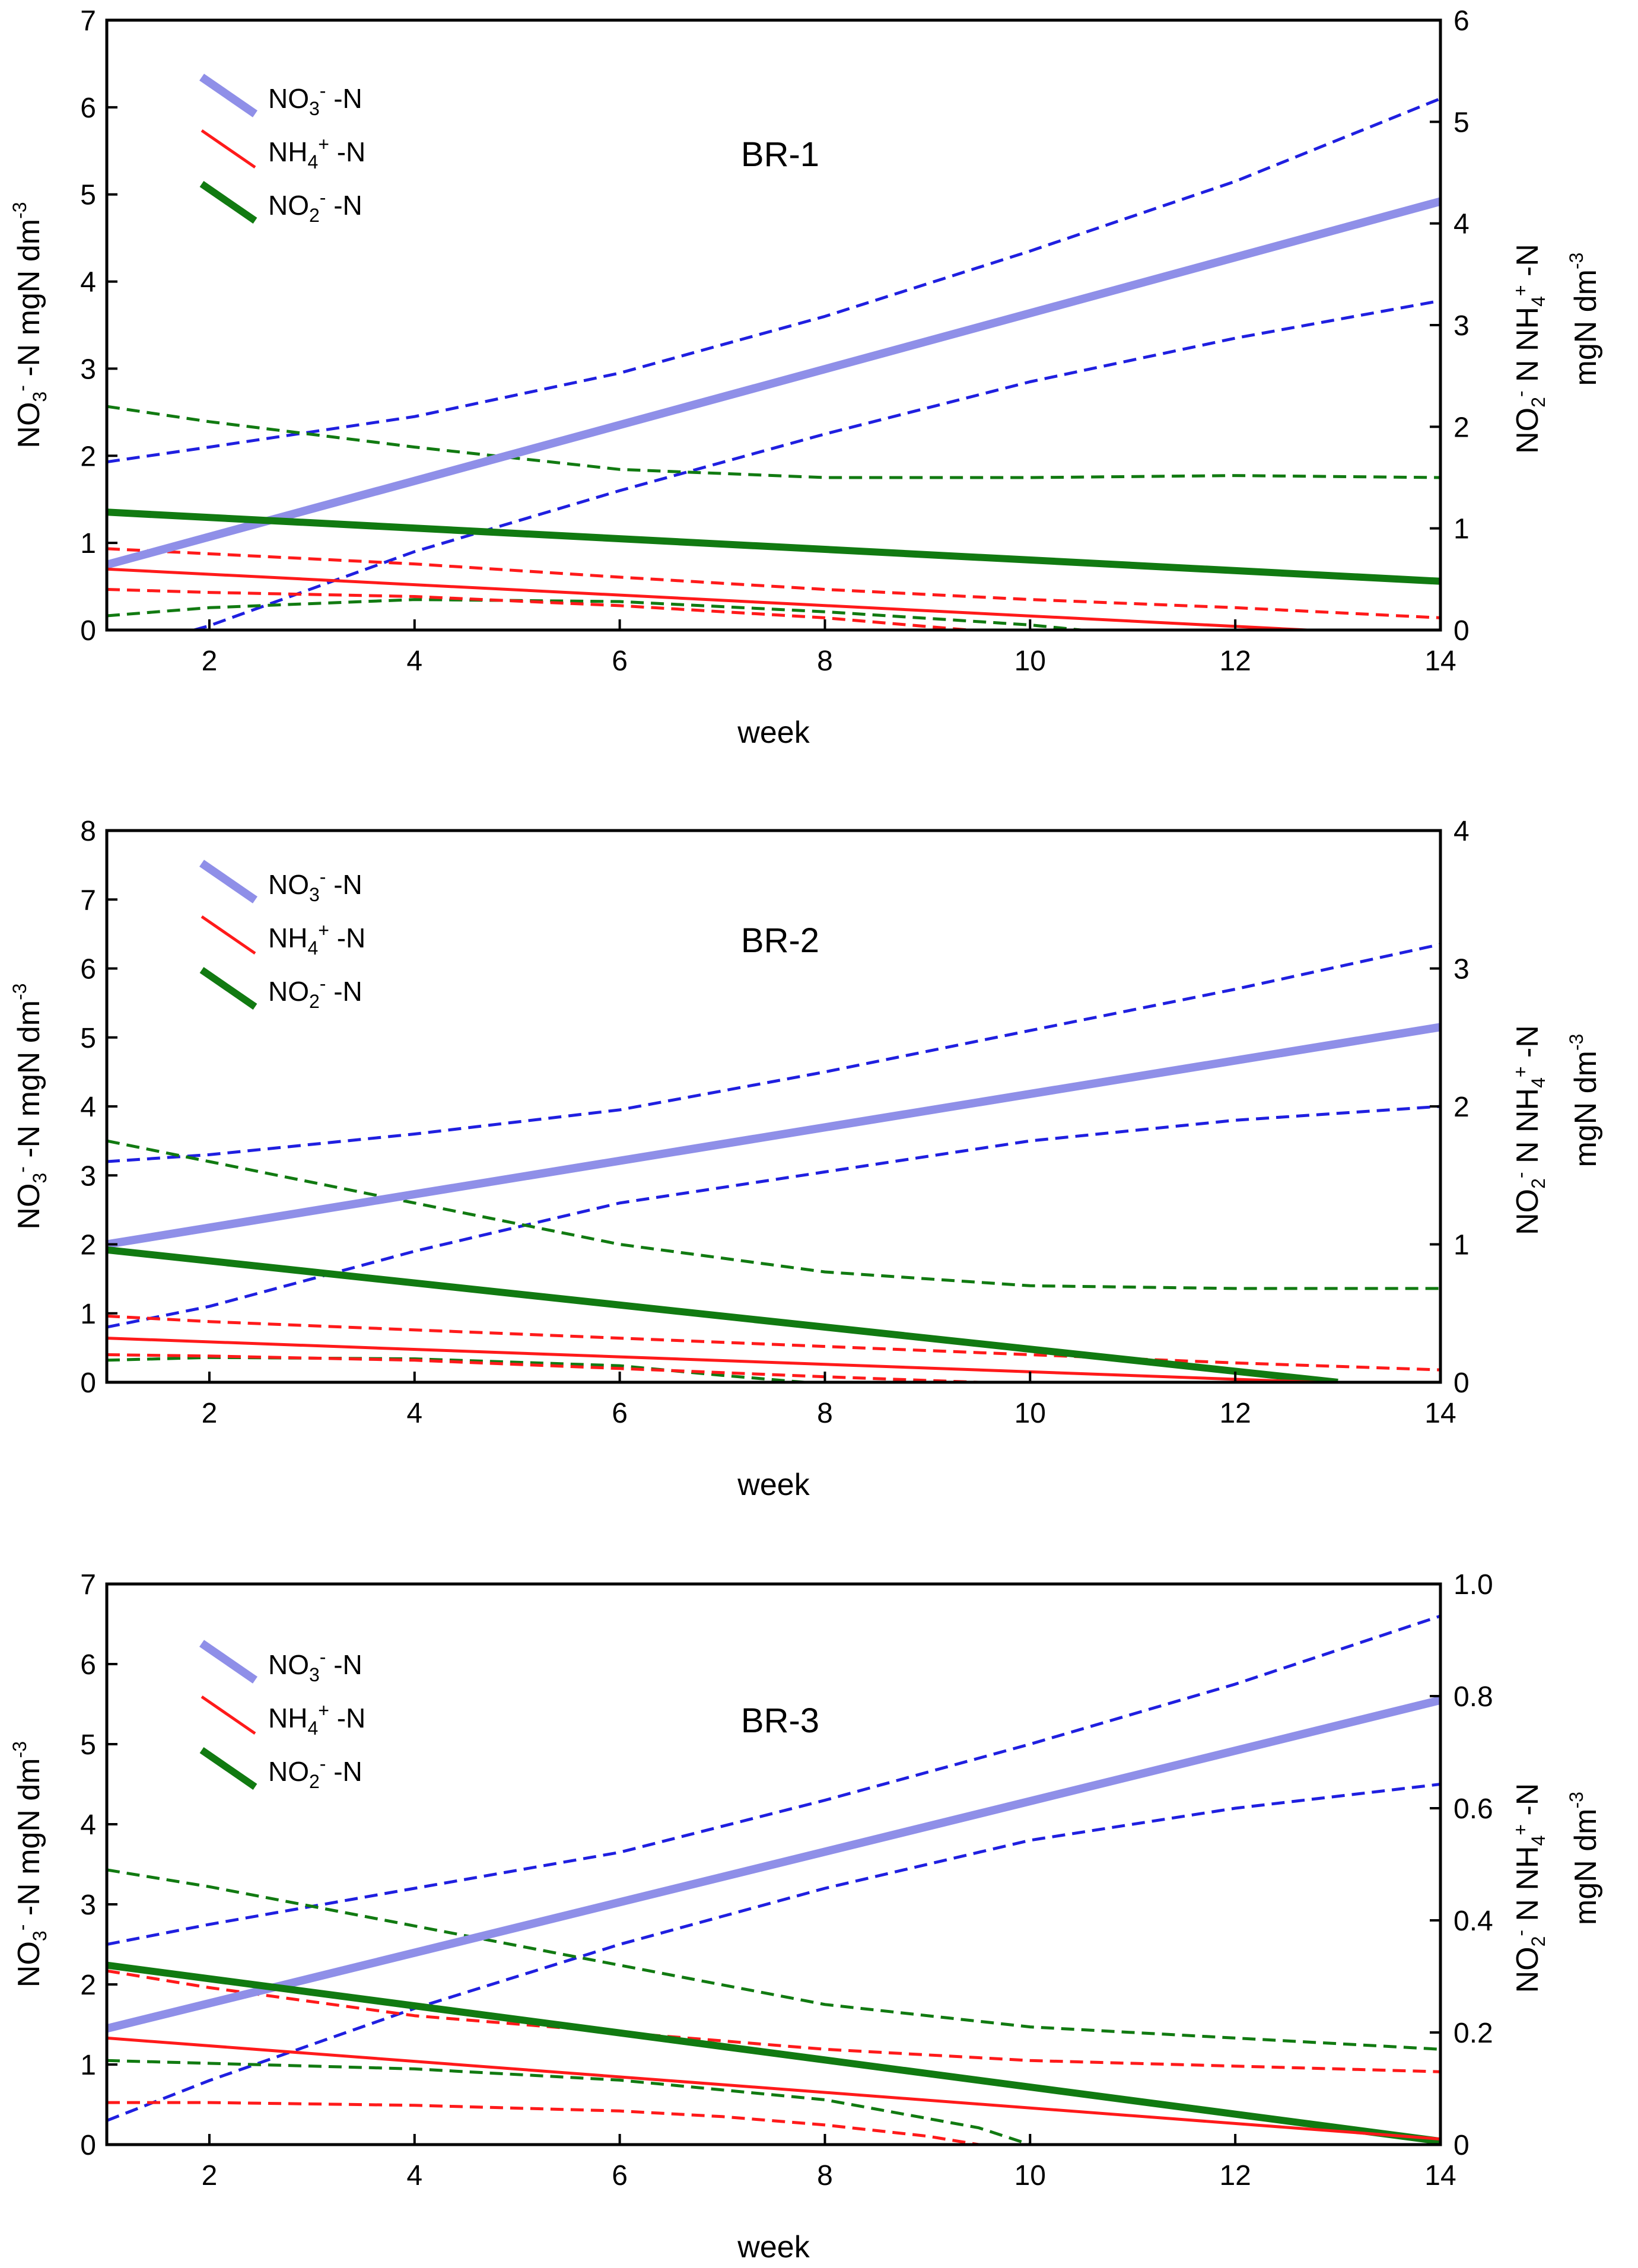 The width and height of the screenshot is (1638, 2268). What do you see at coordinates (88, 1745) in the screenshot?
I see `y-left-tick-label: 5` at bounding box center [88, 1745].